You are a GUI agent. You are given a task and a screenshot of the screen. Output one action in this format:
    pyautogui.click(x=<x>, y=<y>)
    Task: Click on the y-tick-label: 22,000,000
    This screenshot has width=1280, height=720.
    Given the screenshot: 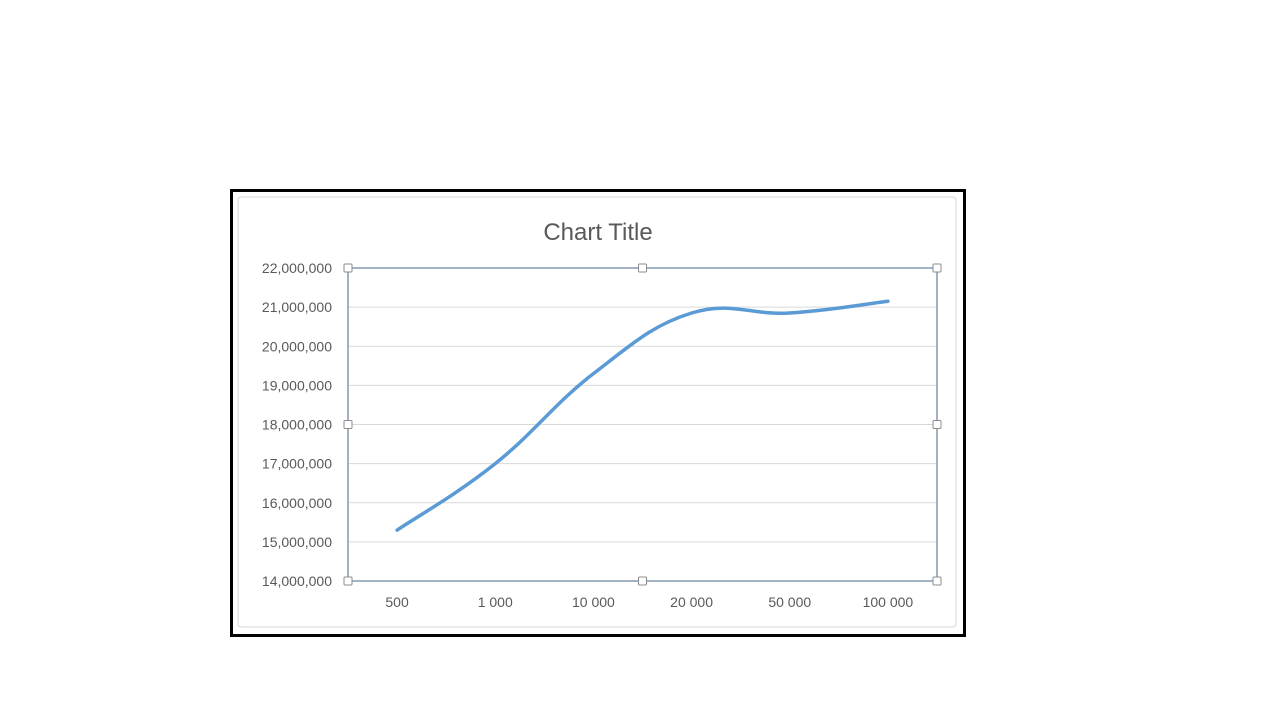 What is the action you would take?
    pyautogui.click(x=297, y=268)
    